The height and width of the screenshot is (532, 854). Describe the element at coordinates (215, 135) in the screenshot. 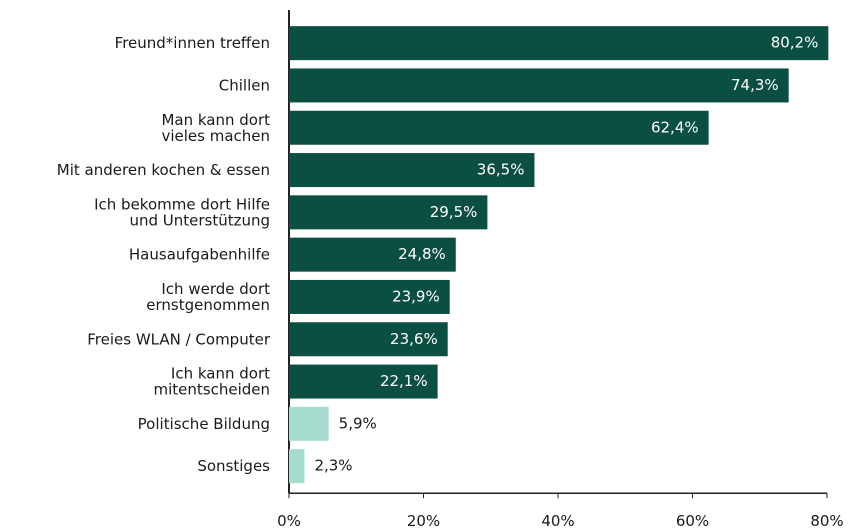

I see `category-line: vieles machen` at that location.